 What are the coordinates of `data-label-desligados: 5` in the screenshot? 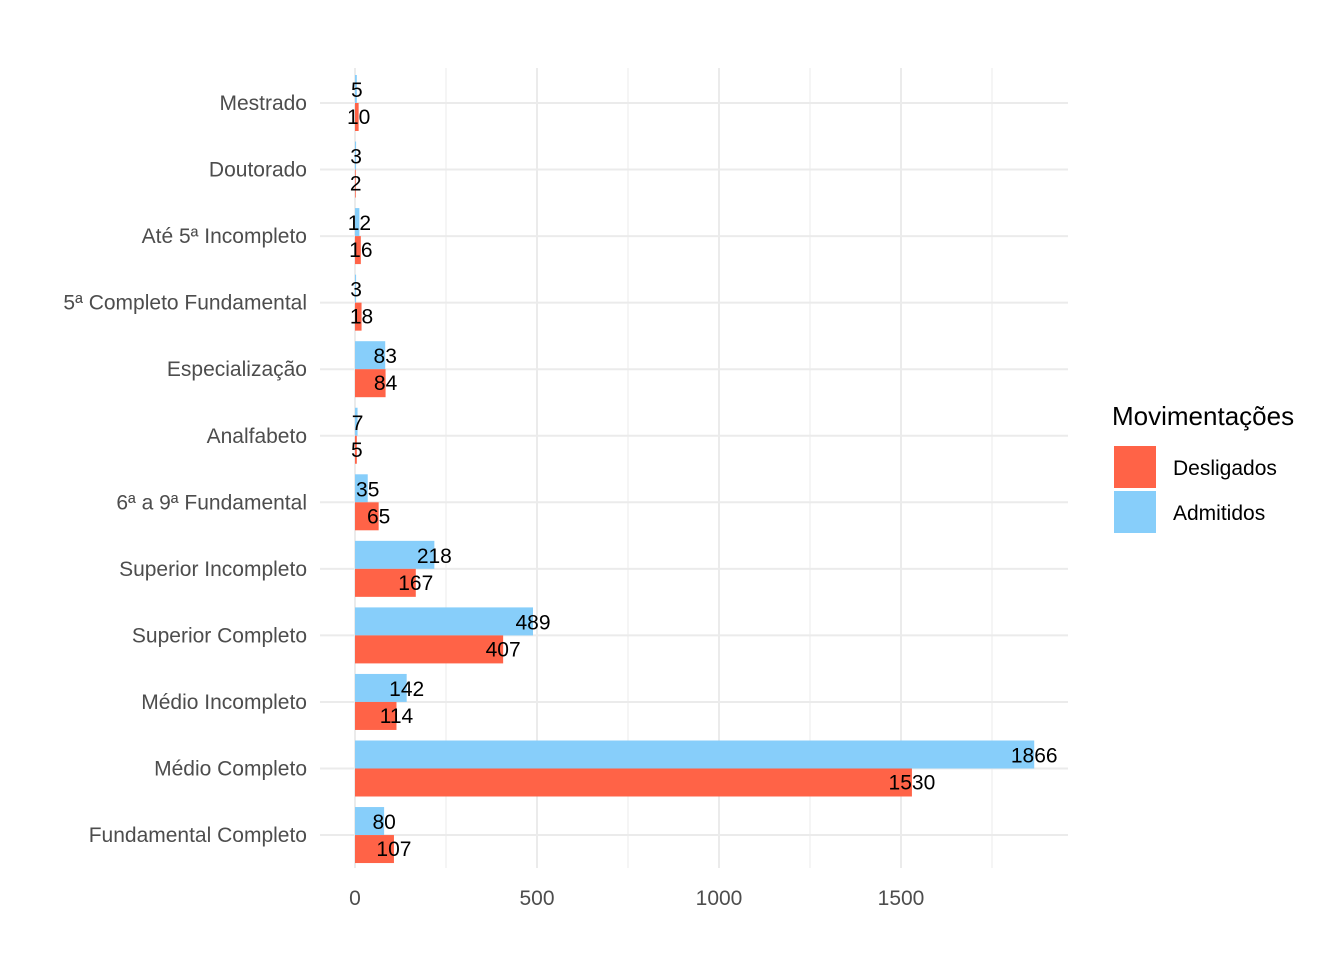 It's located at (357, 450).